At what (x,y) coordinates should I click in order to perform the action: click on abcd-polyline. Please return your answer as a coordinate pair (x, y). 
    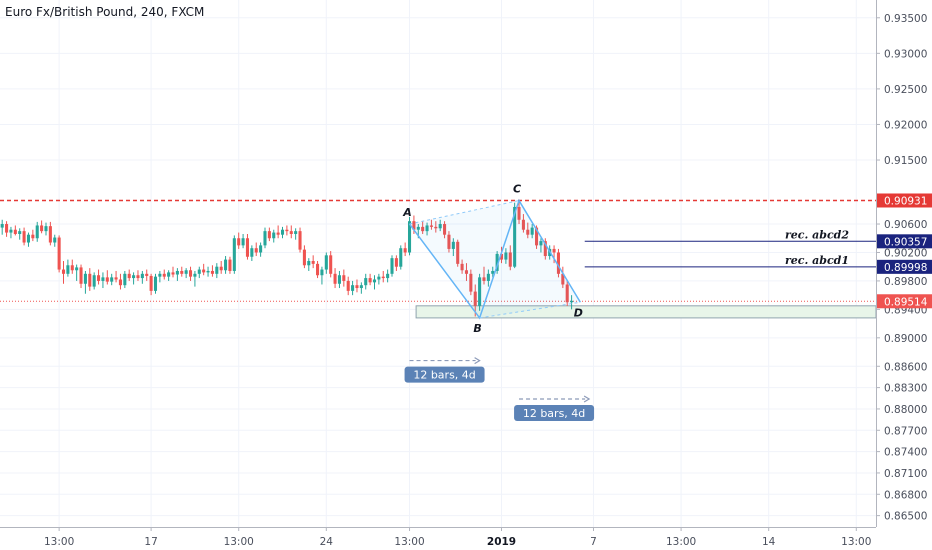
    Looking at the image, I should click on (494, 259).